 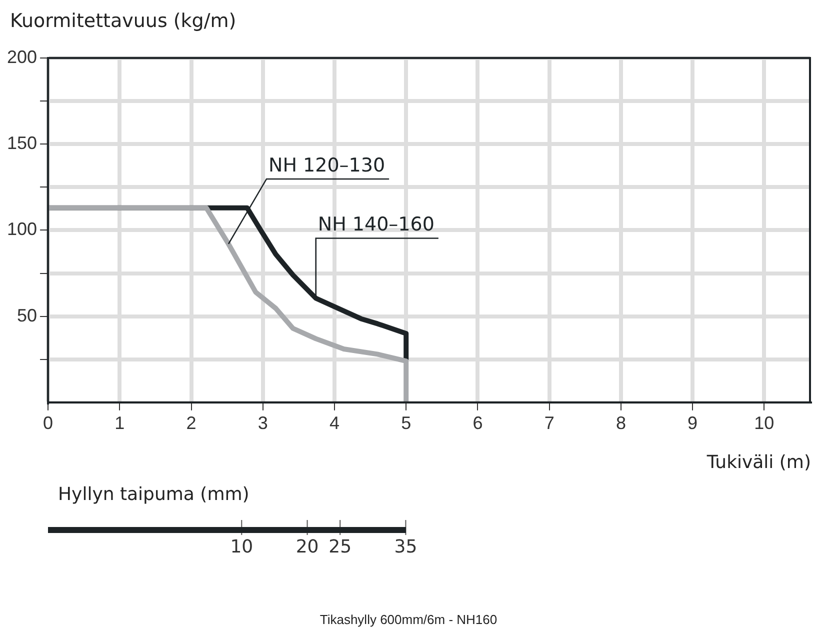 I want to click on x-tick-label: 6, so click(x=477, y=423).